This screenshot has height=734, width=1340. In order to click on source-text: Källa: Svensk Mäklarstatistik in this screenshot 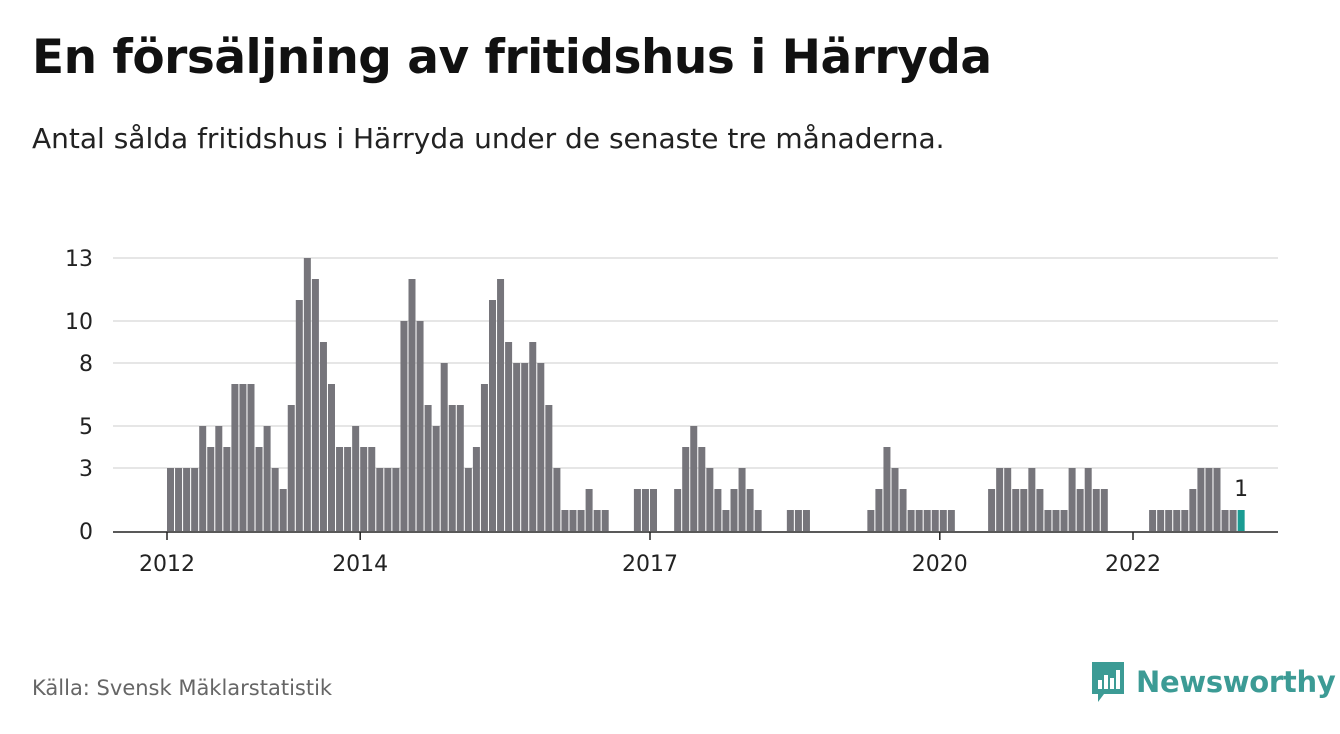, I will do `click(182, 688)`.